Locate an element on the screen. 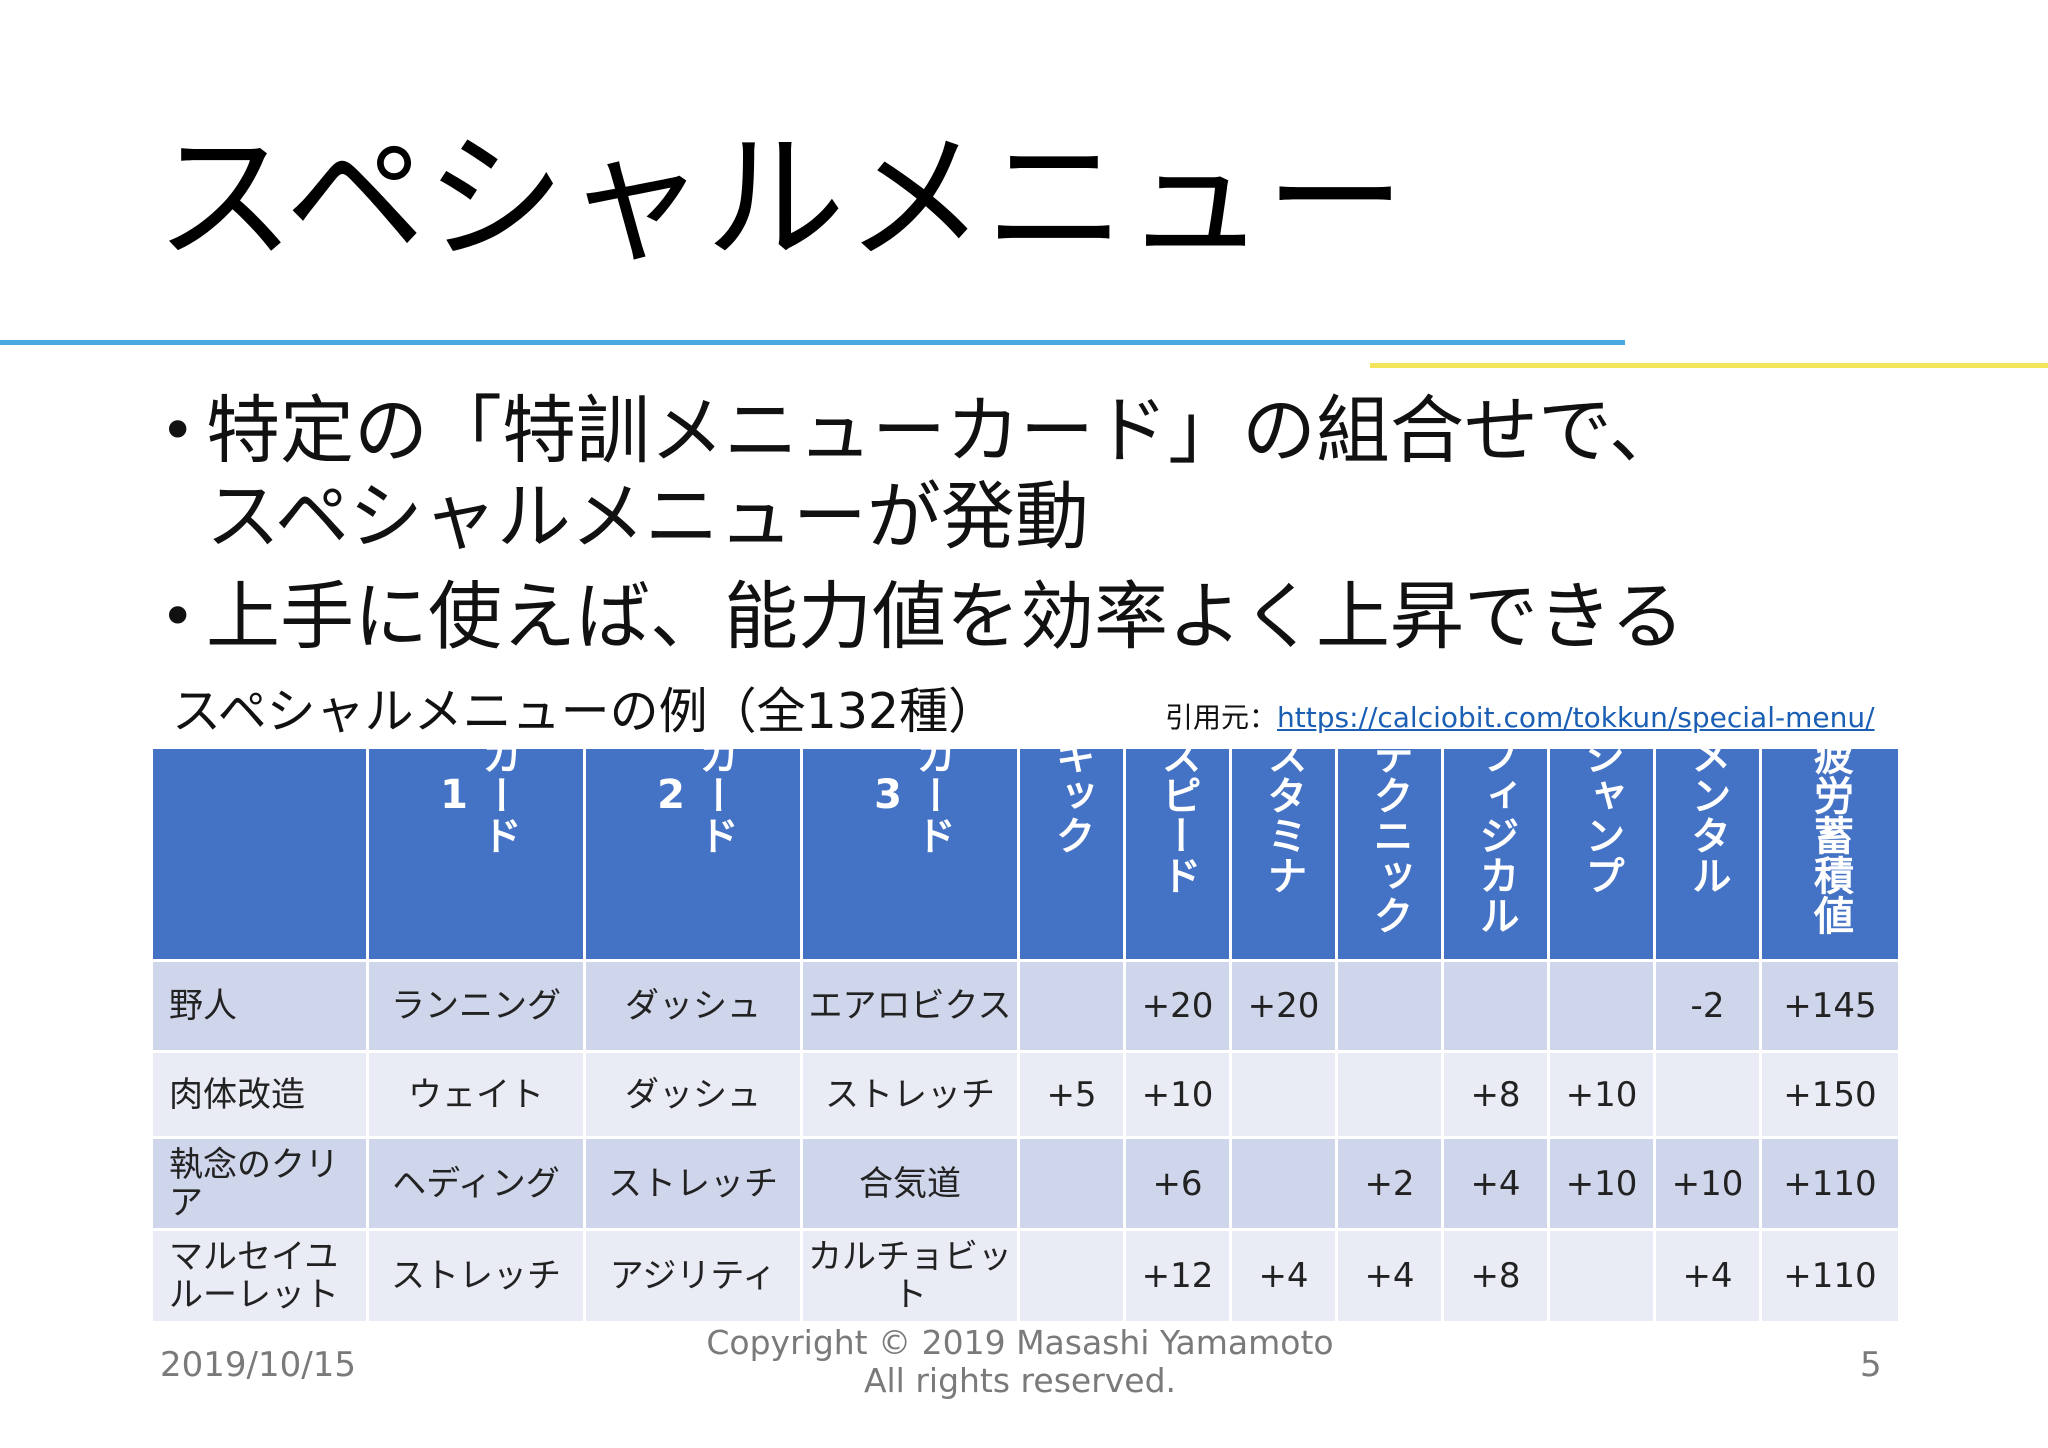 This screenshot has width=2048, height=1448. header-cell-physical: フィジカル is located at coordinates (1495, 854).